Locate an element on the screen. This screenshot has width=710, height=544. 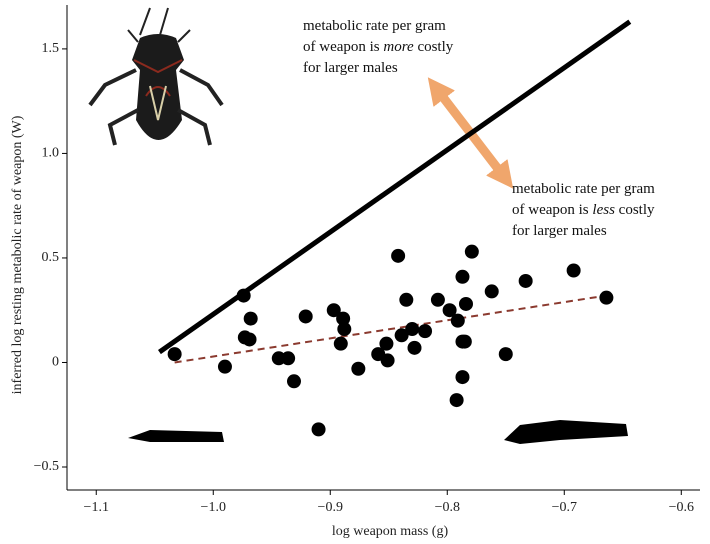
y-tick-label: 0.5 is located at coordinates (51, 257).